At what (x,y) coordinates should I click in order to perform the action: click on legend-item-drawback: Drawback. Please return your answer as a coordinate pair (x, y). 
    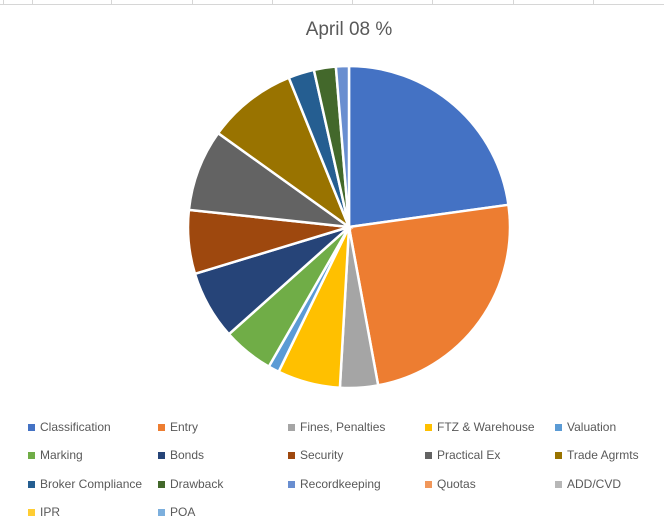
    Looking at the image, I should click on (190, 484).